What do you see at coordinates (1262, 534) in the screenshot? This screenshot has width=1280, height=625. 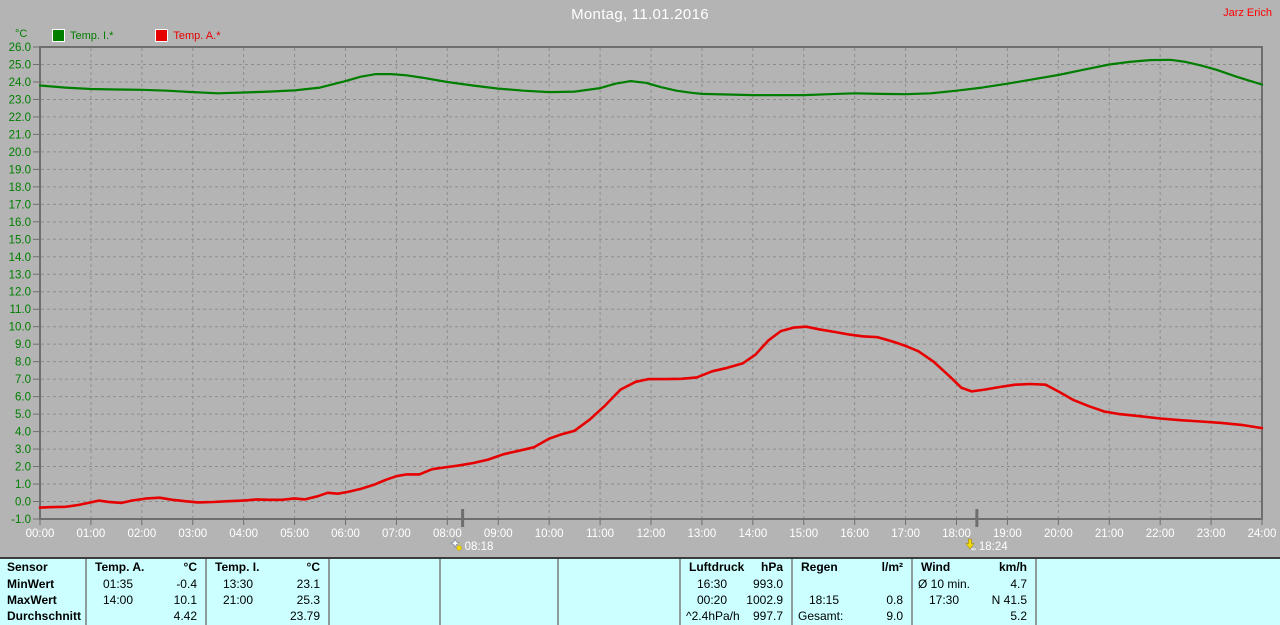 I see `x-tick-label: 24:00` at bounding box center [1262, 534].